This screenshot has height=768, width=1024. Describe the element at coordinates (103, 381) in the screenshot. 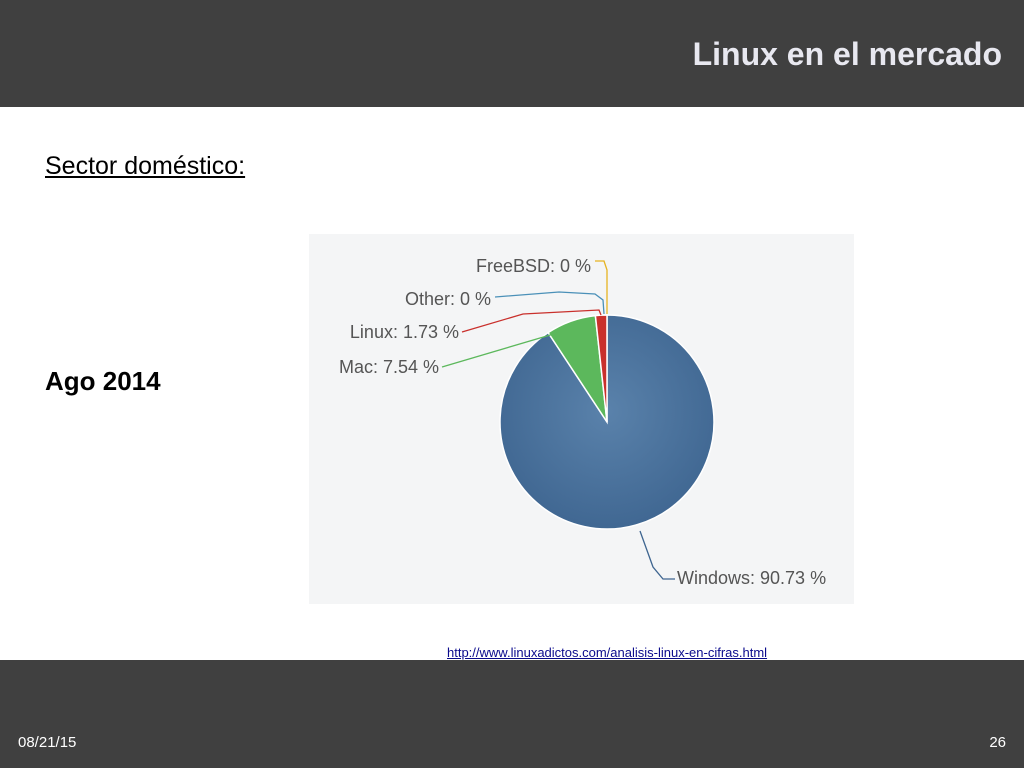

I see `date-label: Ago 2014` at that location.